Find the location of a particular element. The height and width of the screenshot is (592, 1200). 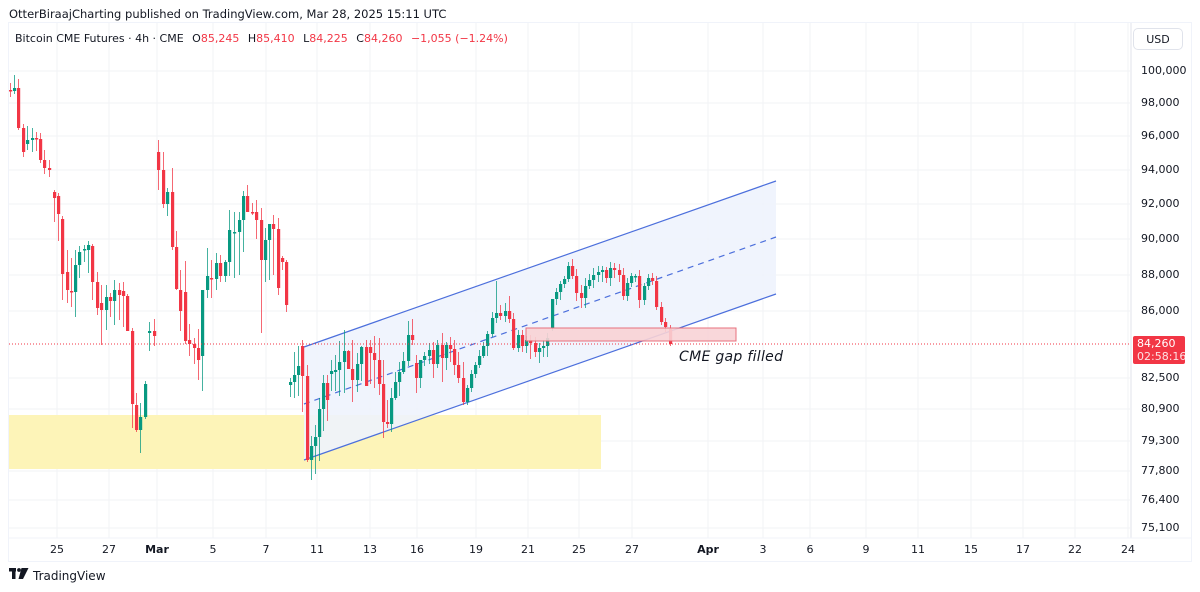

price-tick-label: 75,100 is located at coordinates (1160, 527).